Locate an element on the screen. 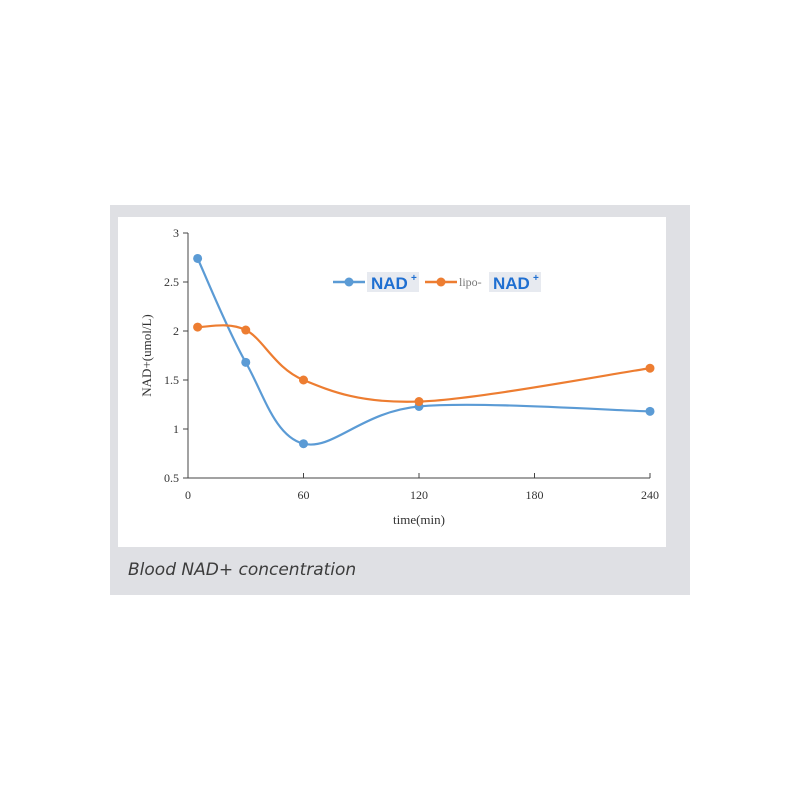 The width and height of the screenshot is (800, 800). x-tick-label: 120 is located at coordinates (419, 495).